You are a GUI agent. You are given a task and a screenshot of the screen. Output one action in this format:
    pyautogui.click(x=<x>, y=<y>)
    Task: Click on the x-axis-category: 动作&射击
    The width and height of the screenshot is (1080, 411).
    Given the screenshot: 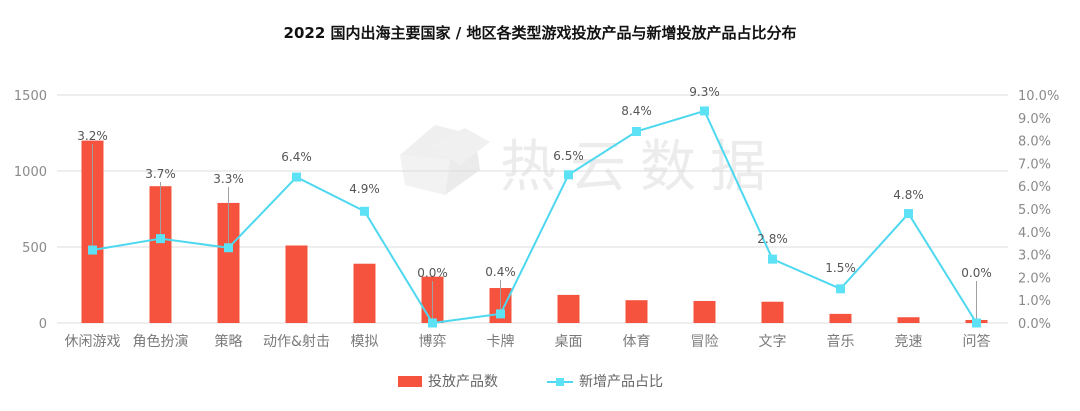 What is the action you would take?
    pyautogui.click(x=296, y=342)
    